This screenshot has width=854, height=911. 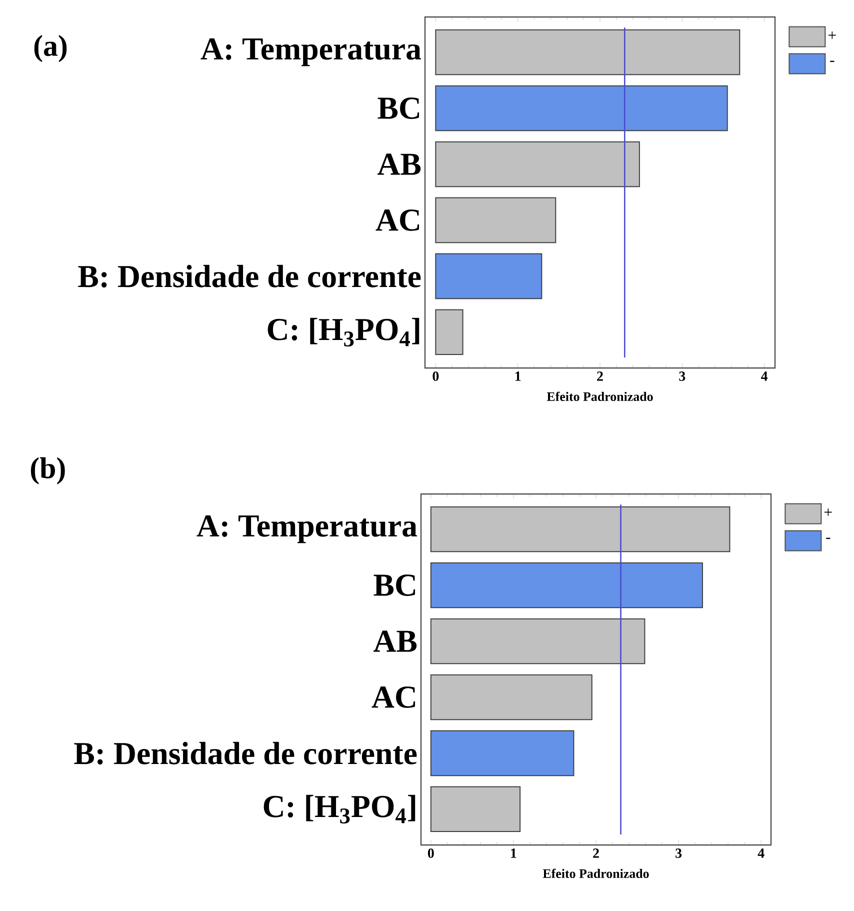 What do you see at coordinates (47, 470) in the screenshot?
I see `text: (b)` at bounding box center [47, 470].